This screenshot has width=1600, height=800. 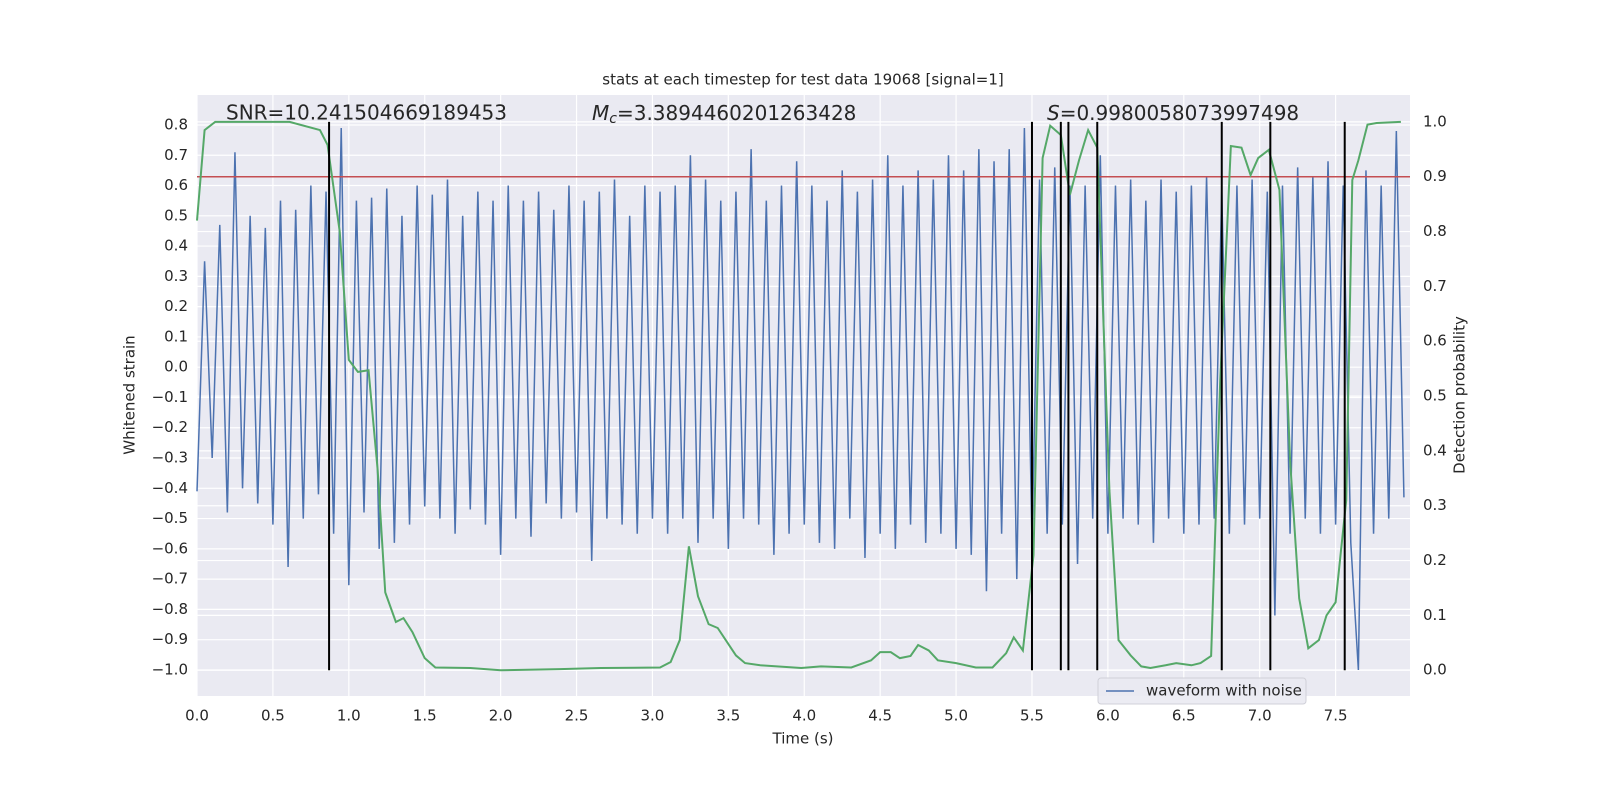 What do you see at coordinates (170, 397) in the screenshot?
I see `y-tick-label: −0.1` at bounding box center [170, 397].